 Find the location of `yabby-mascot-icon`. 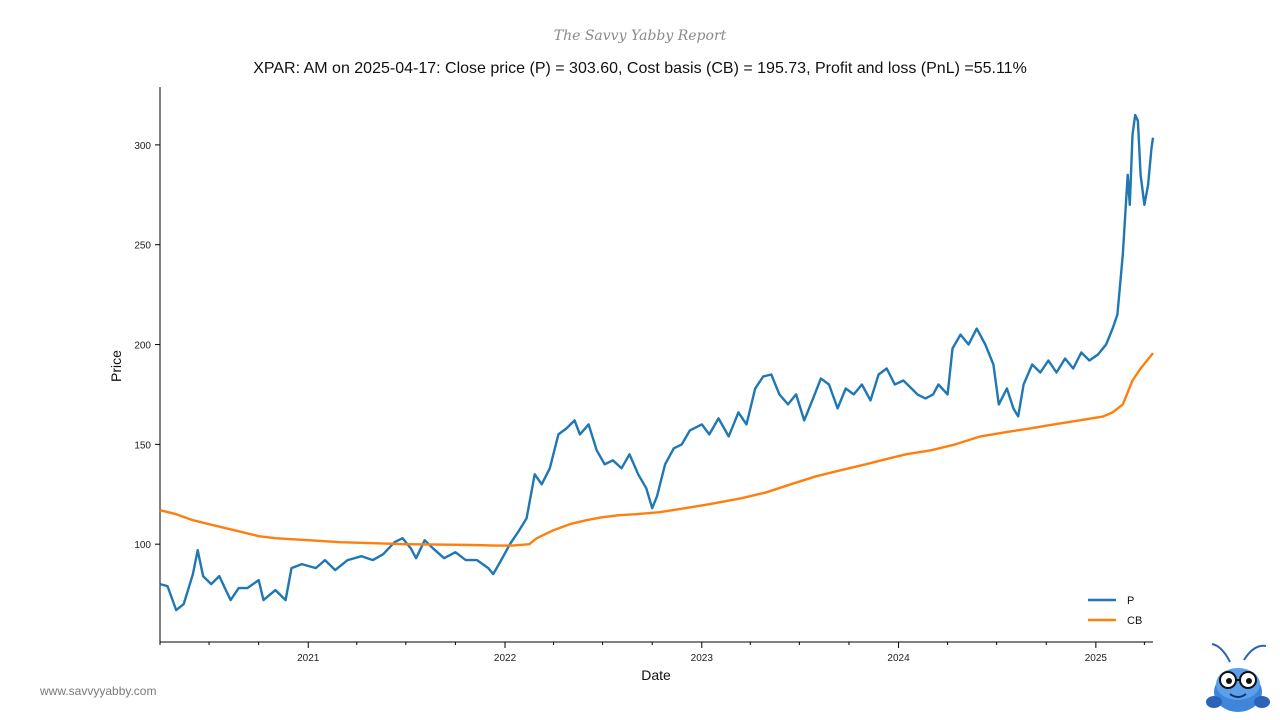

yabby-mascot-icon is located at coordinates (1238, 677).